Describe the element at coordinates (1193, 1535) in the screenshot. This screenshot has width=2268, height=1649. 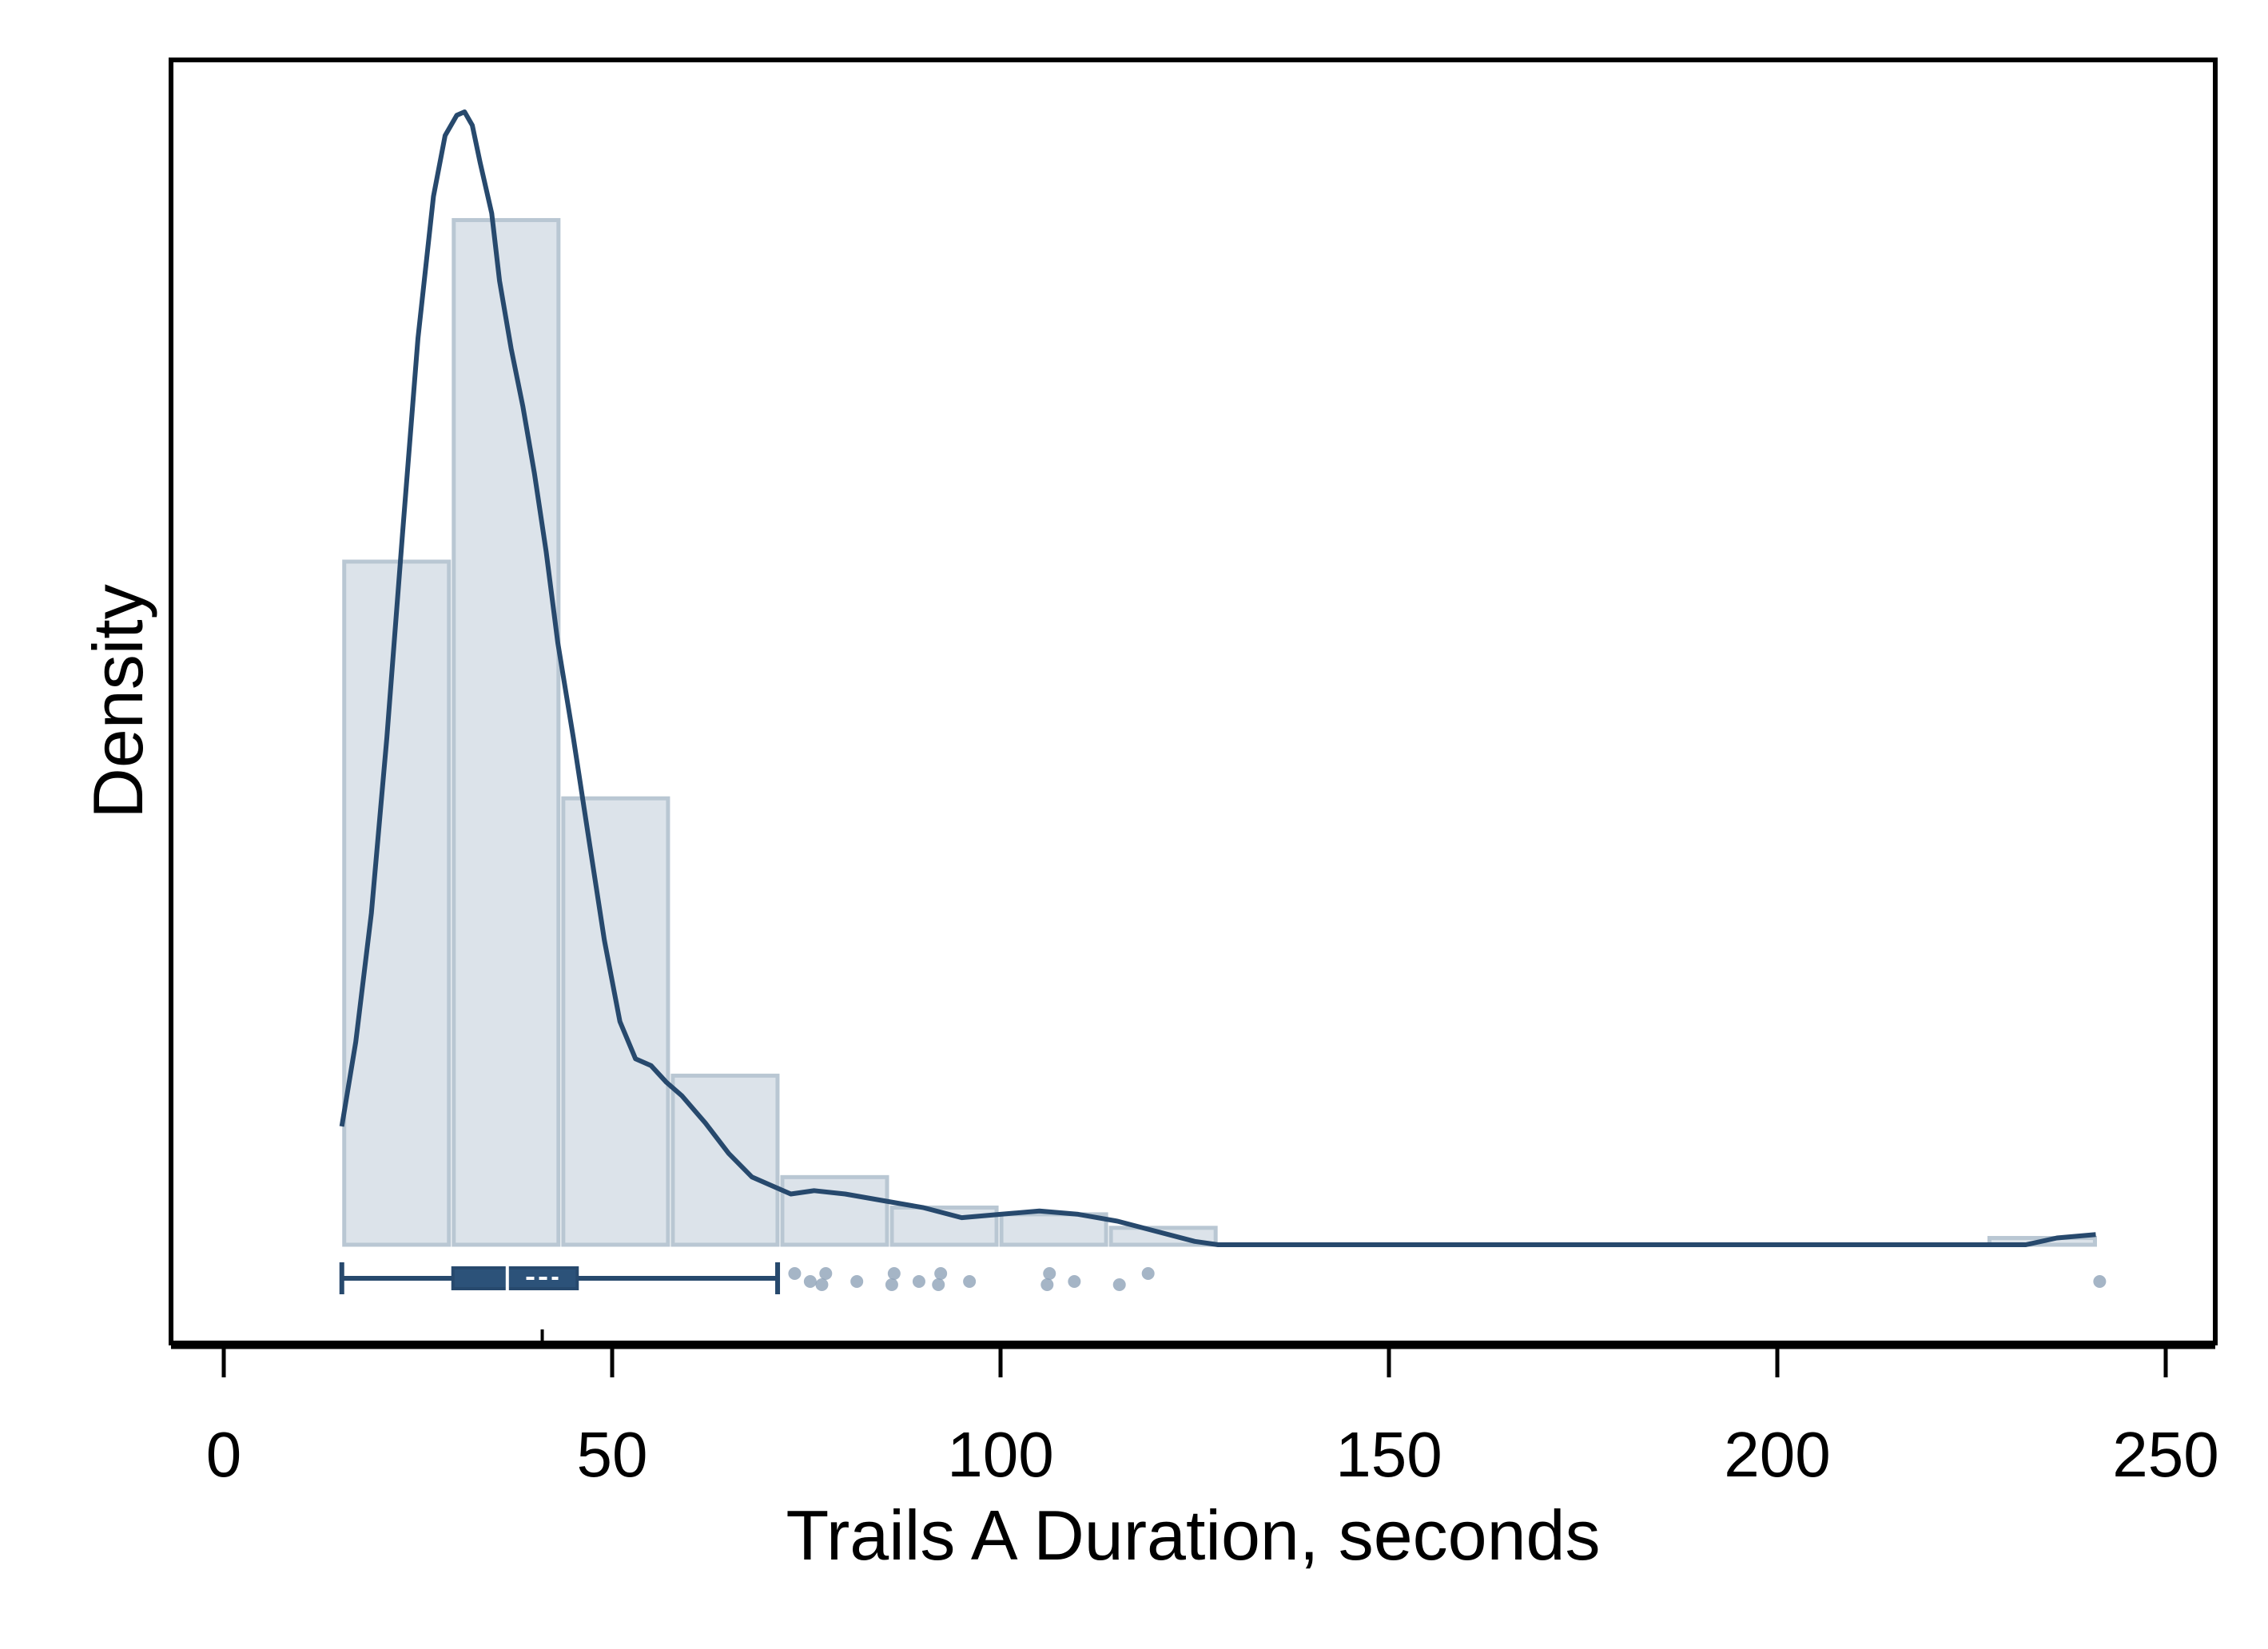
I see `x-axis-title: Trails A Duration, seconds` at that location.